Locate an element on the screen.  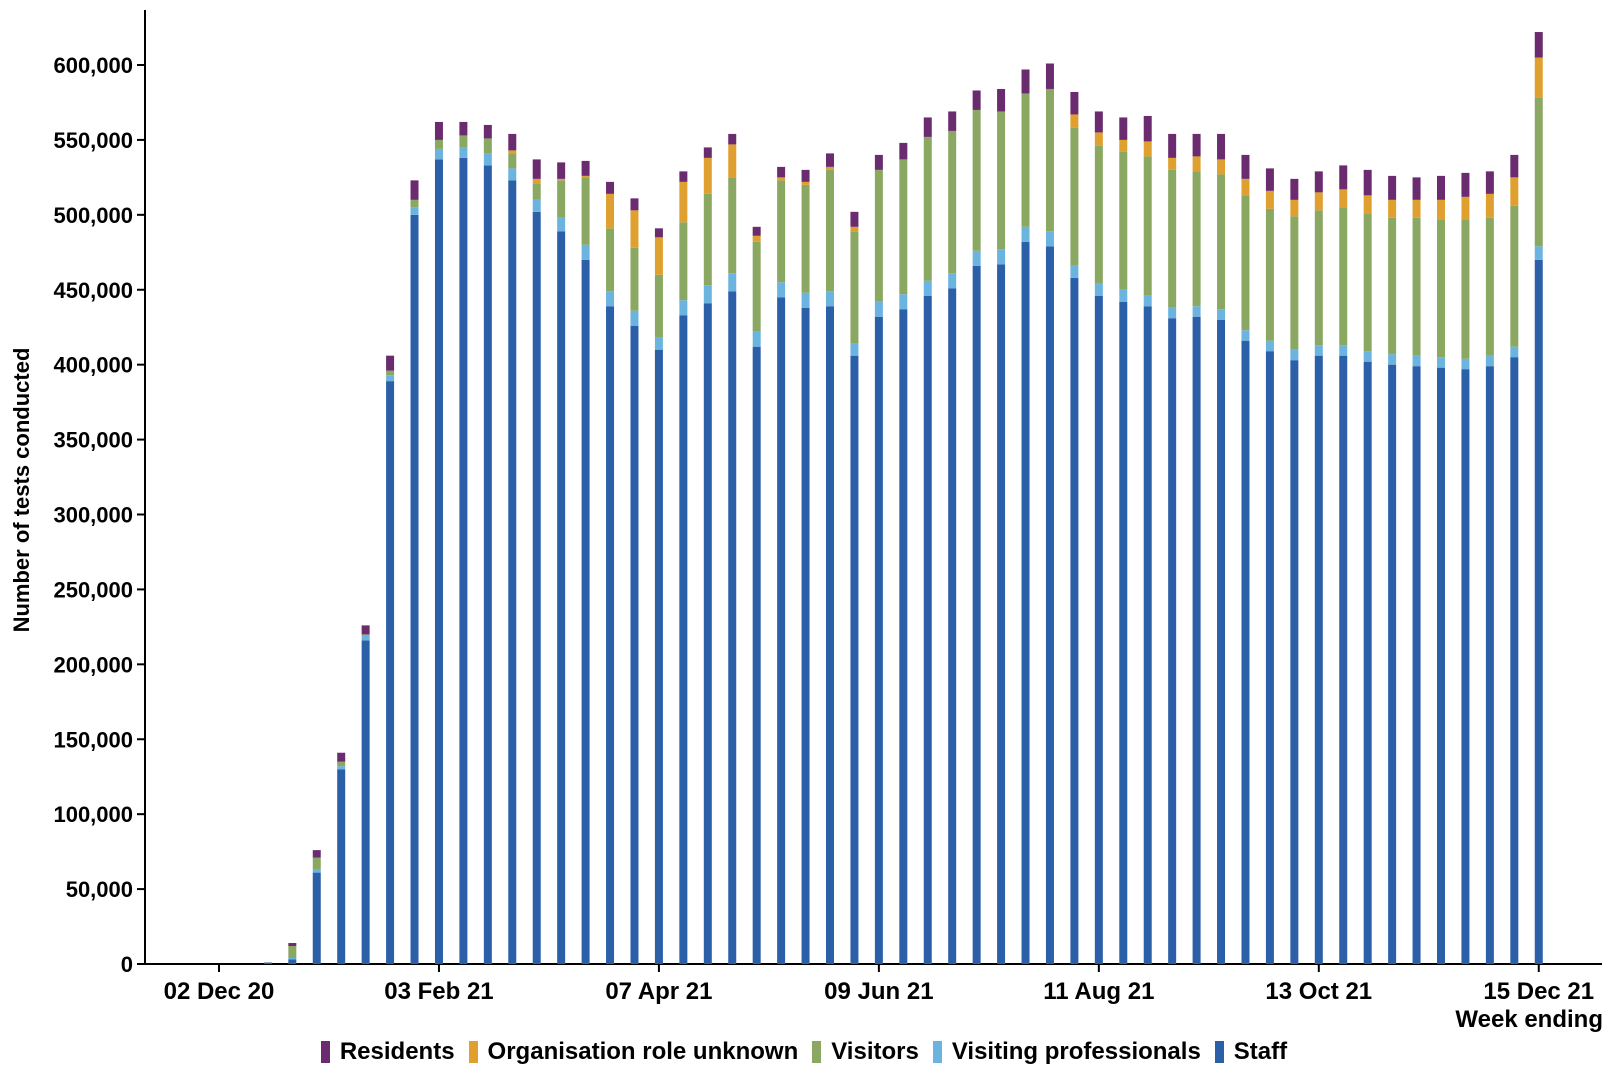
legend-label: Residents is located at coordinates (397, 1051).